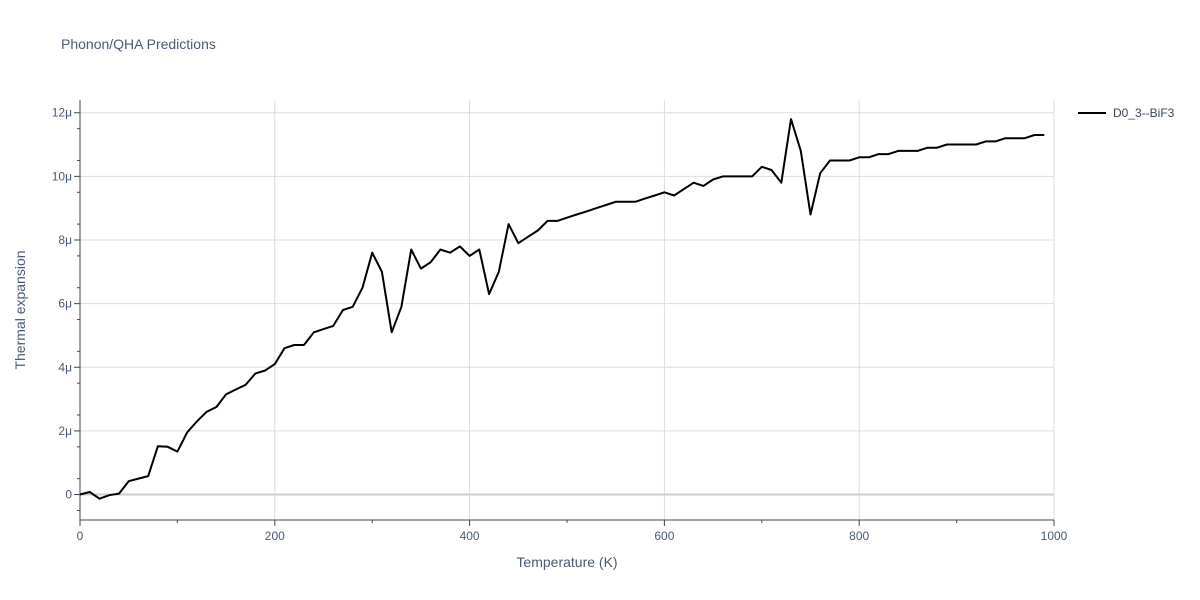 The image size is (1200, 600). What do you see at coordinates (664, 536) in the screenshot?
I see `x-tick-label: 600` at bounding box center [664, 536].